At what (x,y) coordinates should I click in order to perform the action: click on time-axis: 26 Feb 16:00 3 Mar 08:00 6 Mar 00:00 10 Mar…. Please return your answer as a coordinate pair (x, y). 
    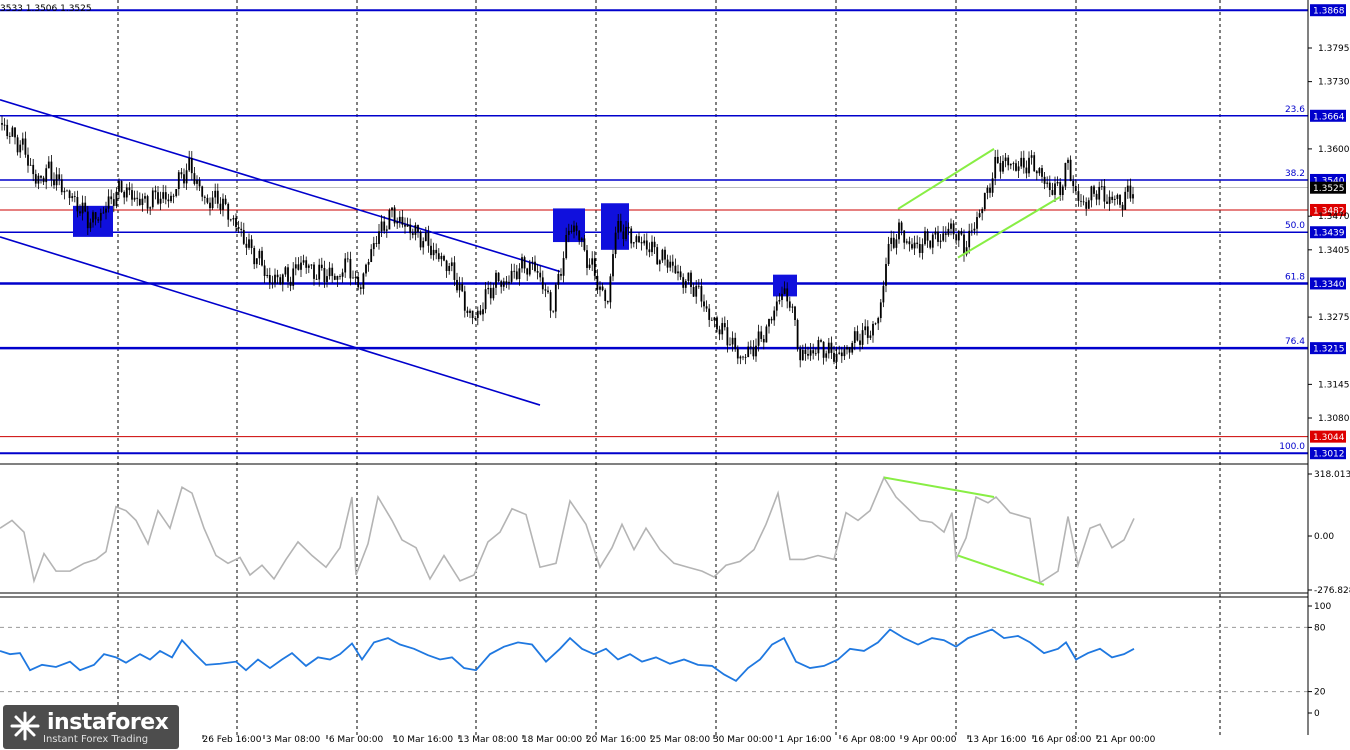
    Looking at the image, I should click on (679, 740).